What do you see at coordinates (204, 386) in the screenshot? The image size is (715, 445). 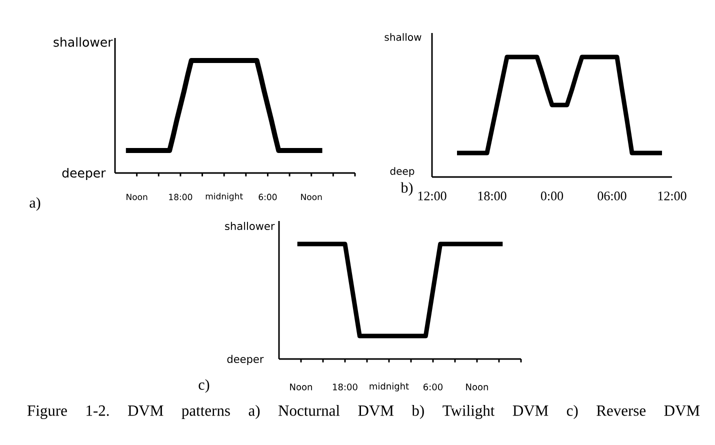 I see `text: c)` at bounding box center [204, 386].